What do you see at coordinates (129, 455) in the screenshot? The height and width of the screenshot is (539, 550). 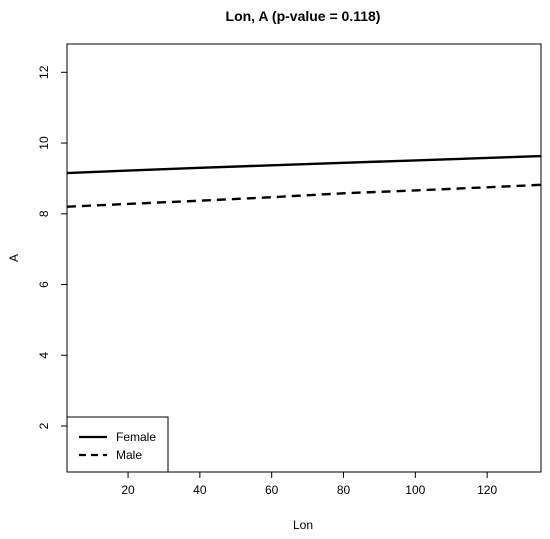 I see `legend-label-male: Male` at bounding box center [129, 455].